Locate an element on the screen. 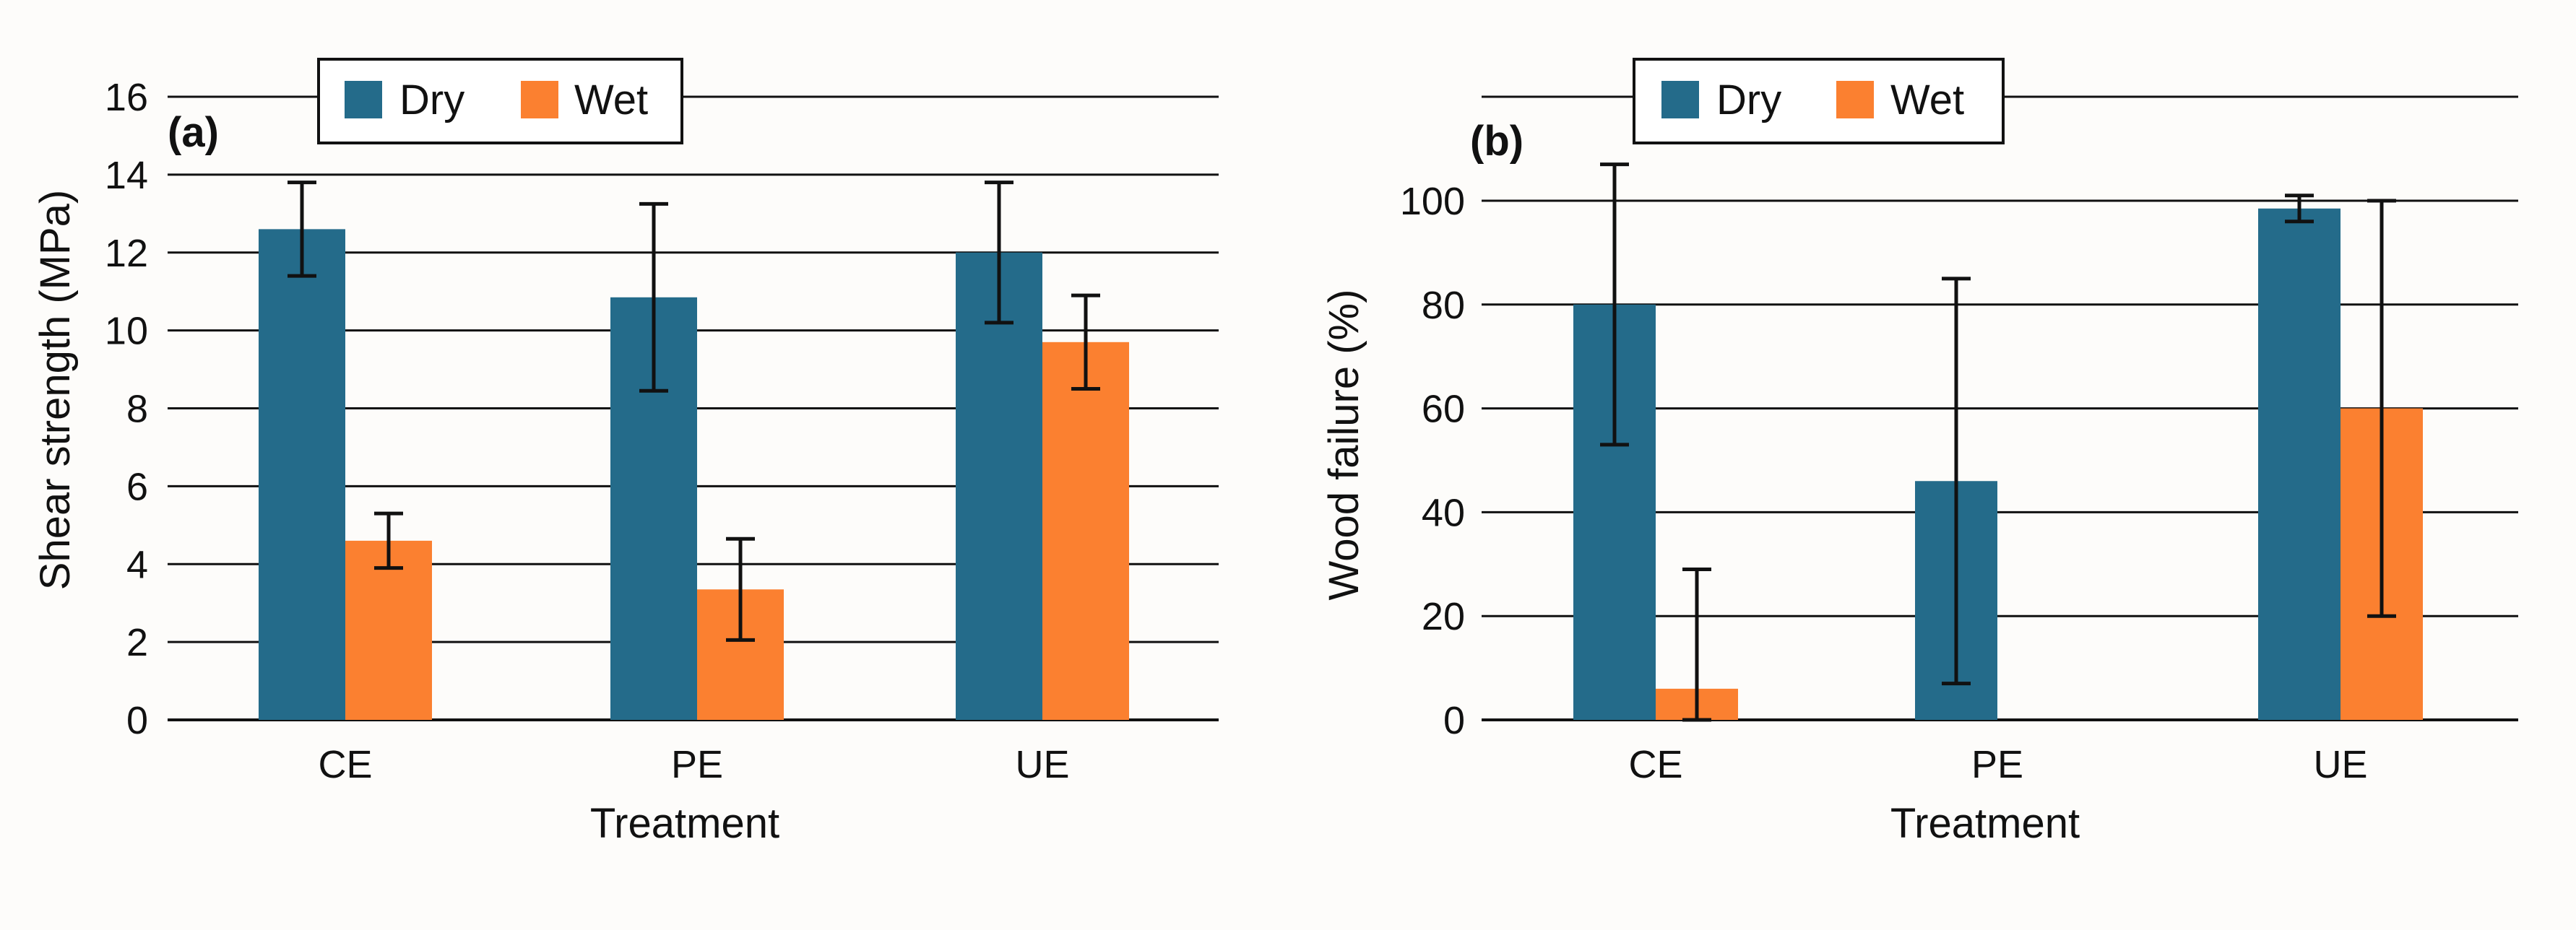  panel-b-x-tick-label: UE is located at coordinates (2340, 764).